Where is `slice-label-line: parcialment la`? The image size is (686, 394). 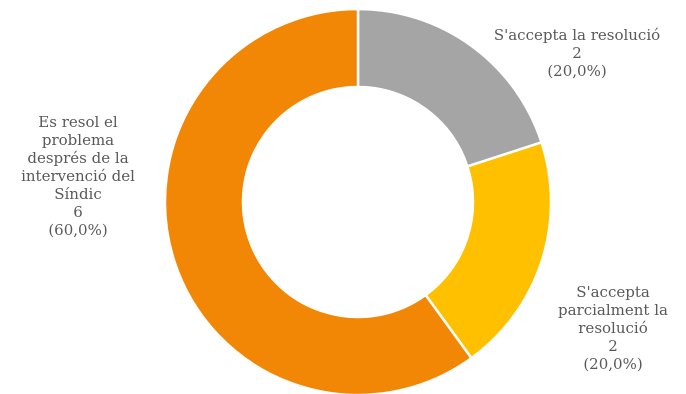 slice-label-line: parcialment la is located at coordinates (613, 310).